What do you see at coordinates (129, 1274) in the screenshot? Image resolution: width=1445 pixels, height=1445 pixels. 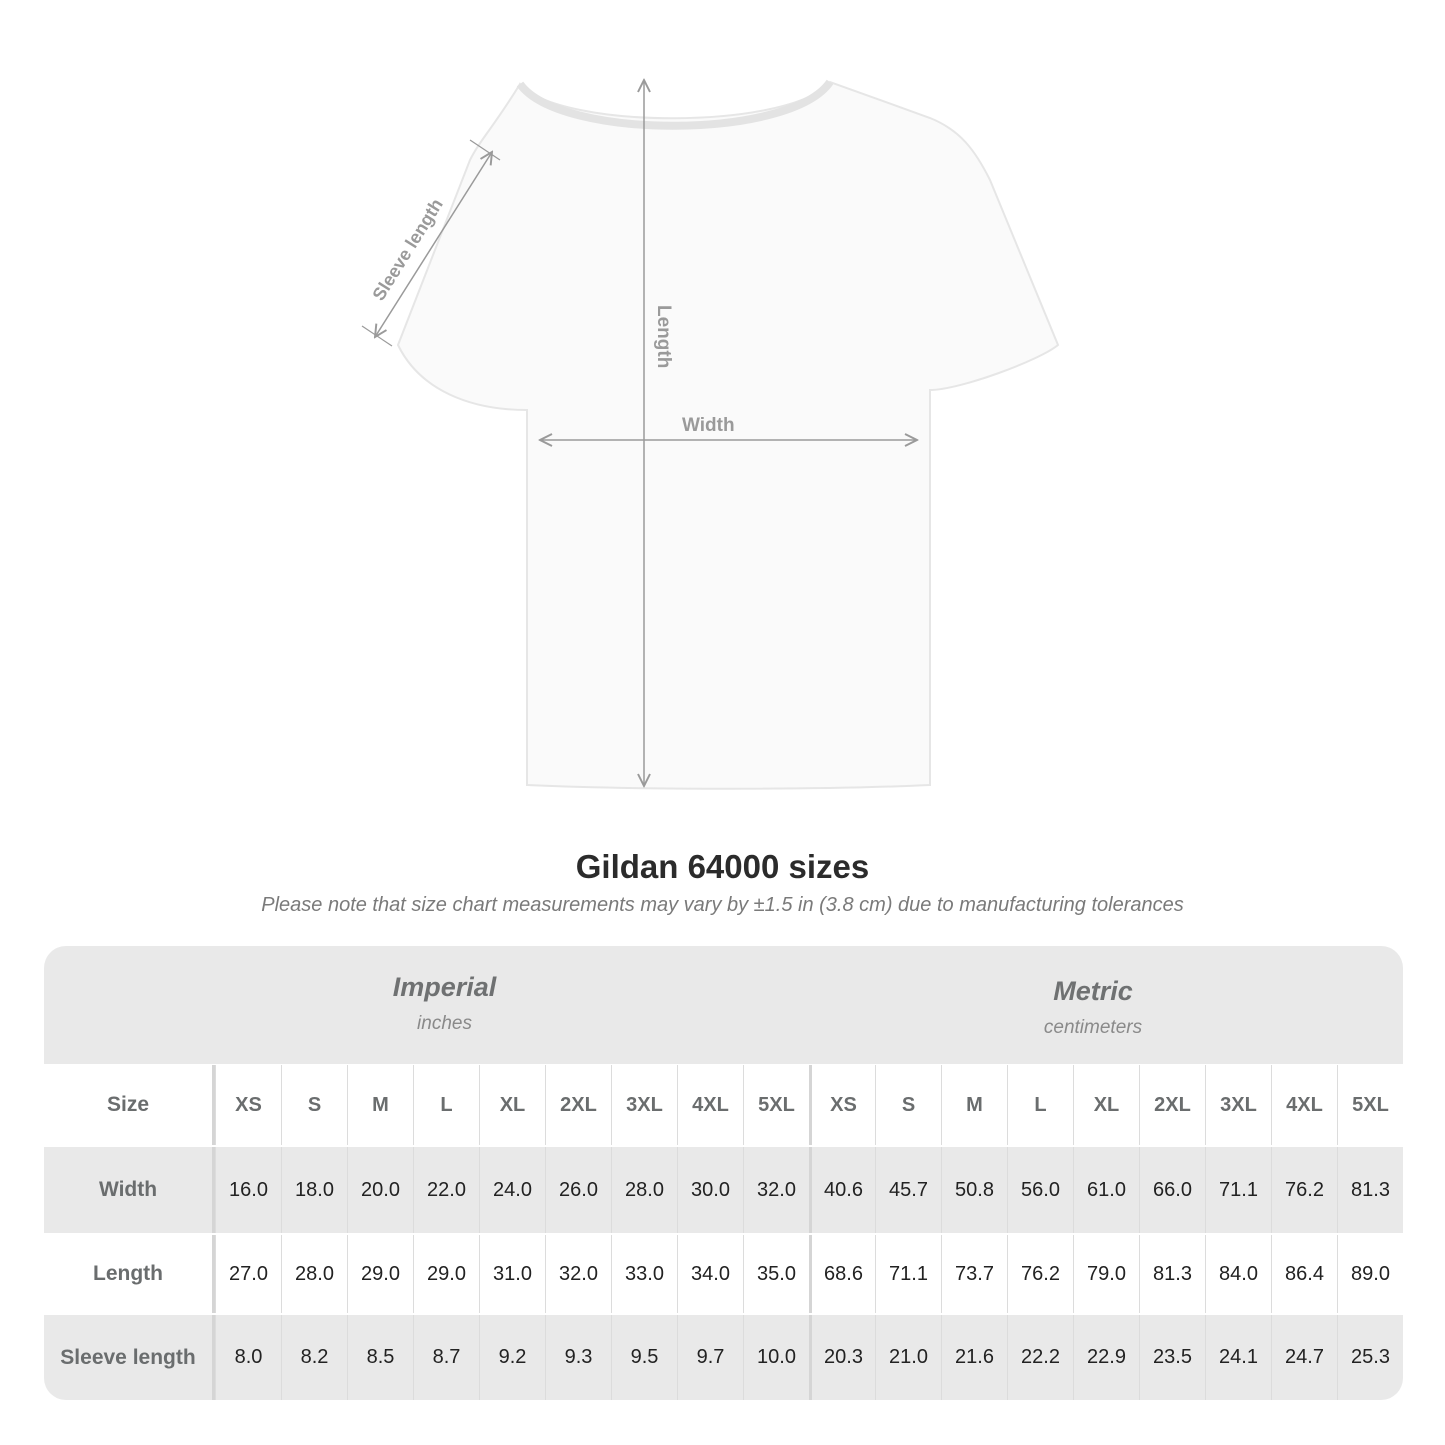 I see `row-label: Length` at bounding box center [129, 1274].